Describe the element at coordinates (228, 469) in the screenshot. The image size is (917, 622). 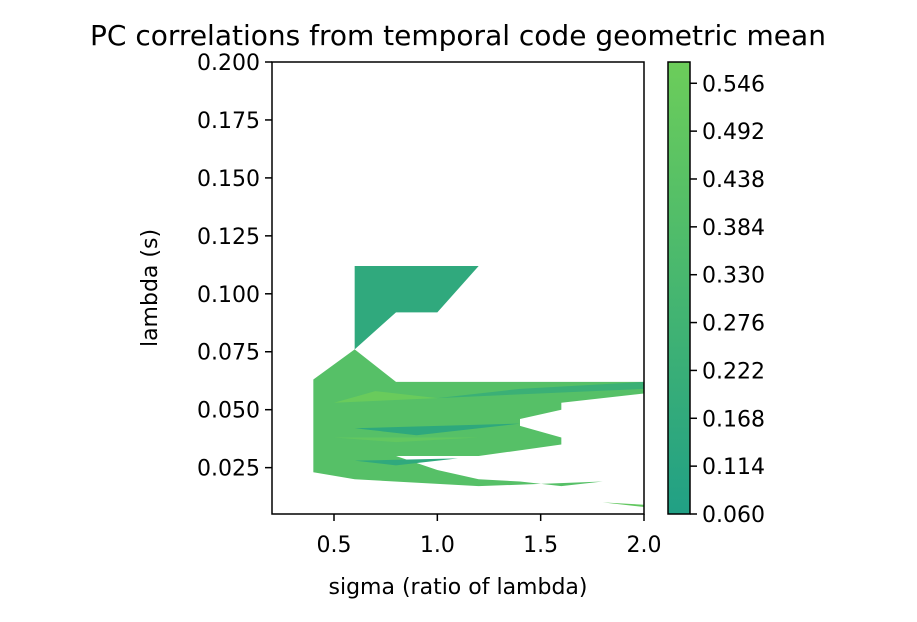
I see `y-tick-label: 0.025` at that location.